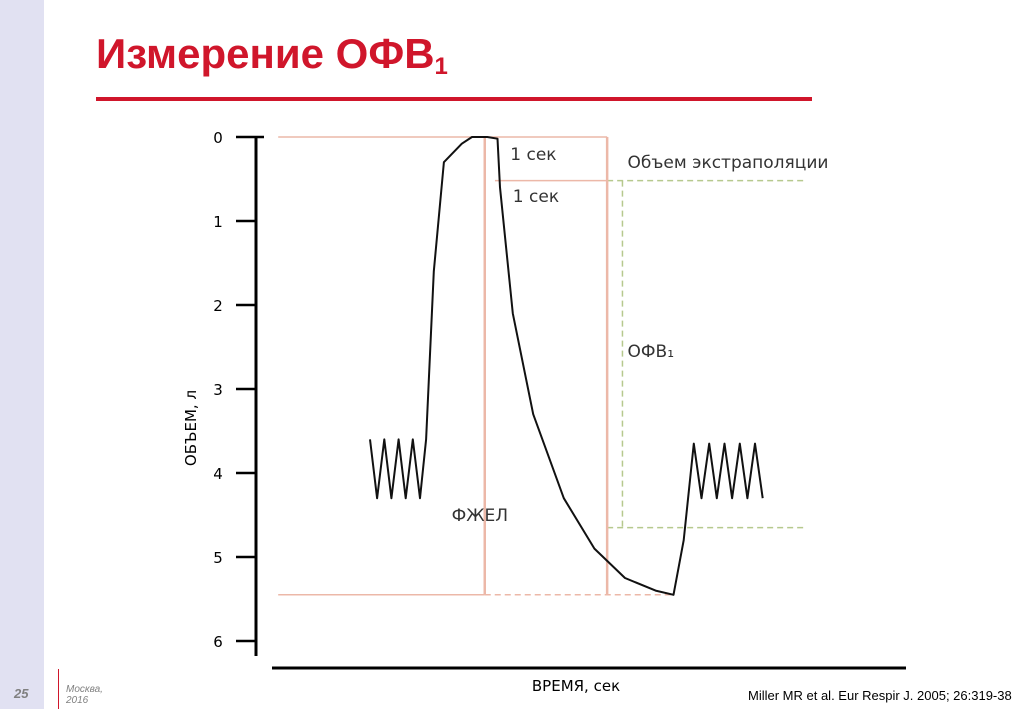 Image resolution: width=1024 pixels, height=709 pixels. I want to click on chart-annotation: ФЖЕЛ, so click(480, 516).